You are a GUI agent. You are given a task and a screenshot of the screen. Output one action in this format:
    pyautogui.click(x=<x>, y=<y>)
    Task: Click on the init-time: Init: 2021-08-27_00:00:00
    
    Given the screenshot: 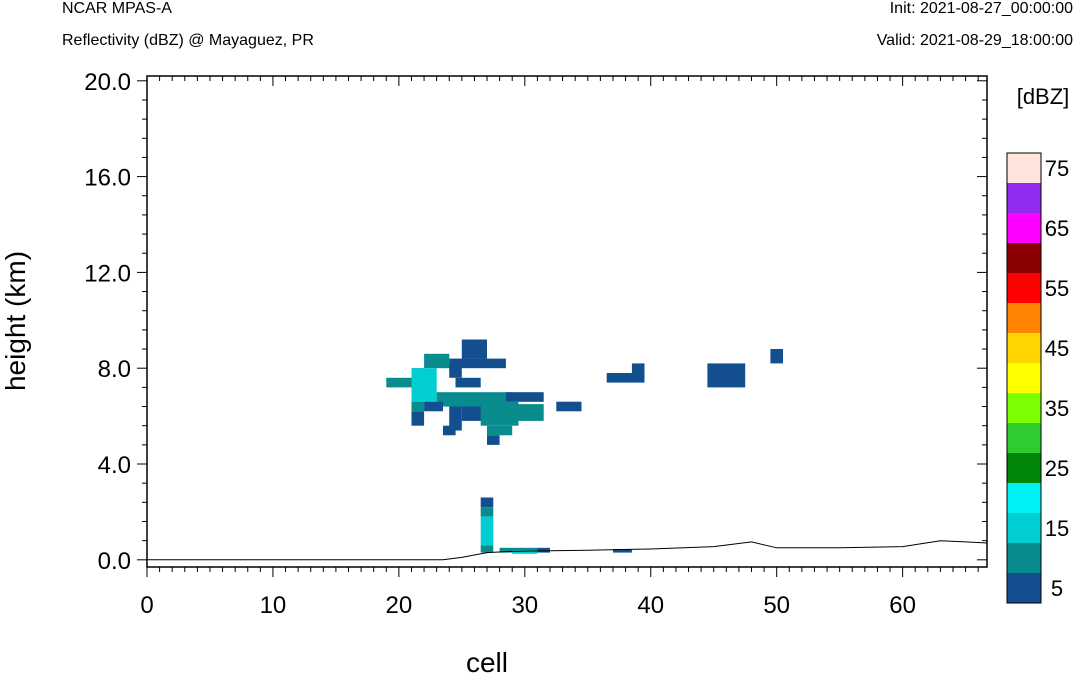 What is the action you would take?
    pyautogui.click(x=981, y=8)
    